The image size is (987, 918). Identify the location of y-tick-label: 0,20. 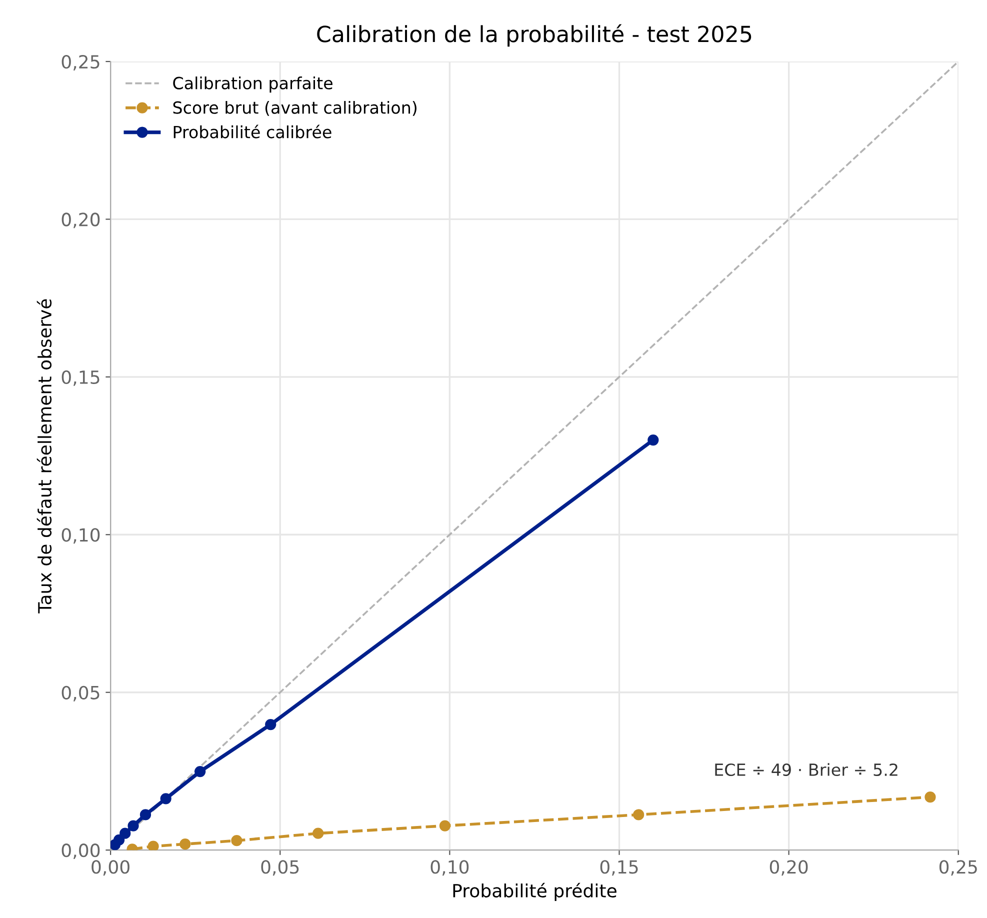
(81, 220).